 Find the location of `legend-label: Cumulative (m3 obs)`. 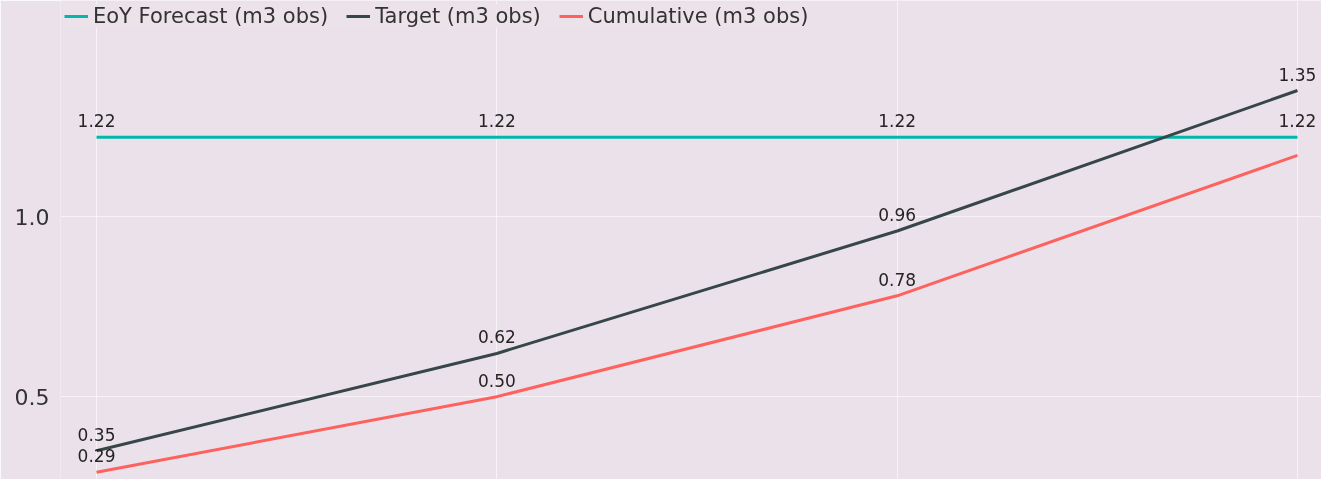

legend-label: Cumulative (m3 obs) is located at coordinates (698, 16).